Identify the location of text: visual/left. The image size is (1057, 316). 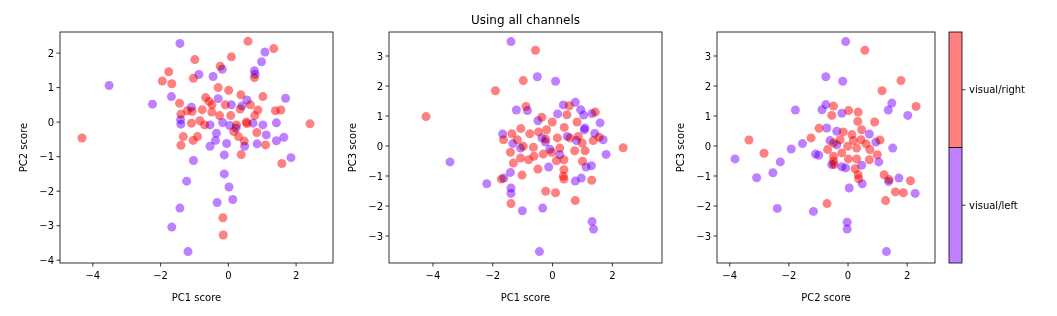
(993, 205).